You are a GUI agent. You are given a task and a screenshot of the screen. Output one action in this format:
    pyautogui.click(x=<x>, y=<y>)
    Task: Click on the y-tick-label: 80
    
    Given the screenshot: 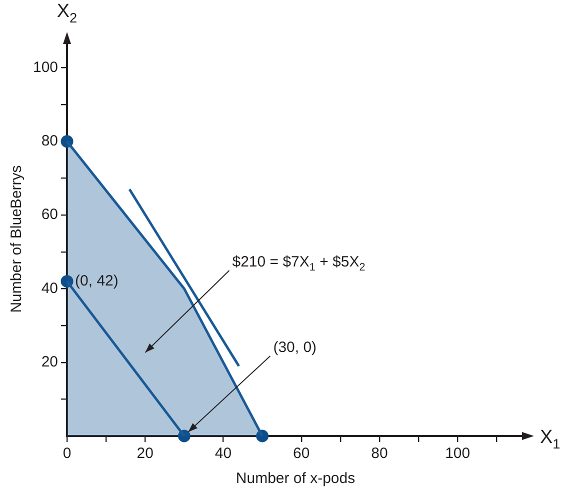 What is the action you would take?
    pyautogui.click(x=49, y=141)
    